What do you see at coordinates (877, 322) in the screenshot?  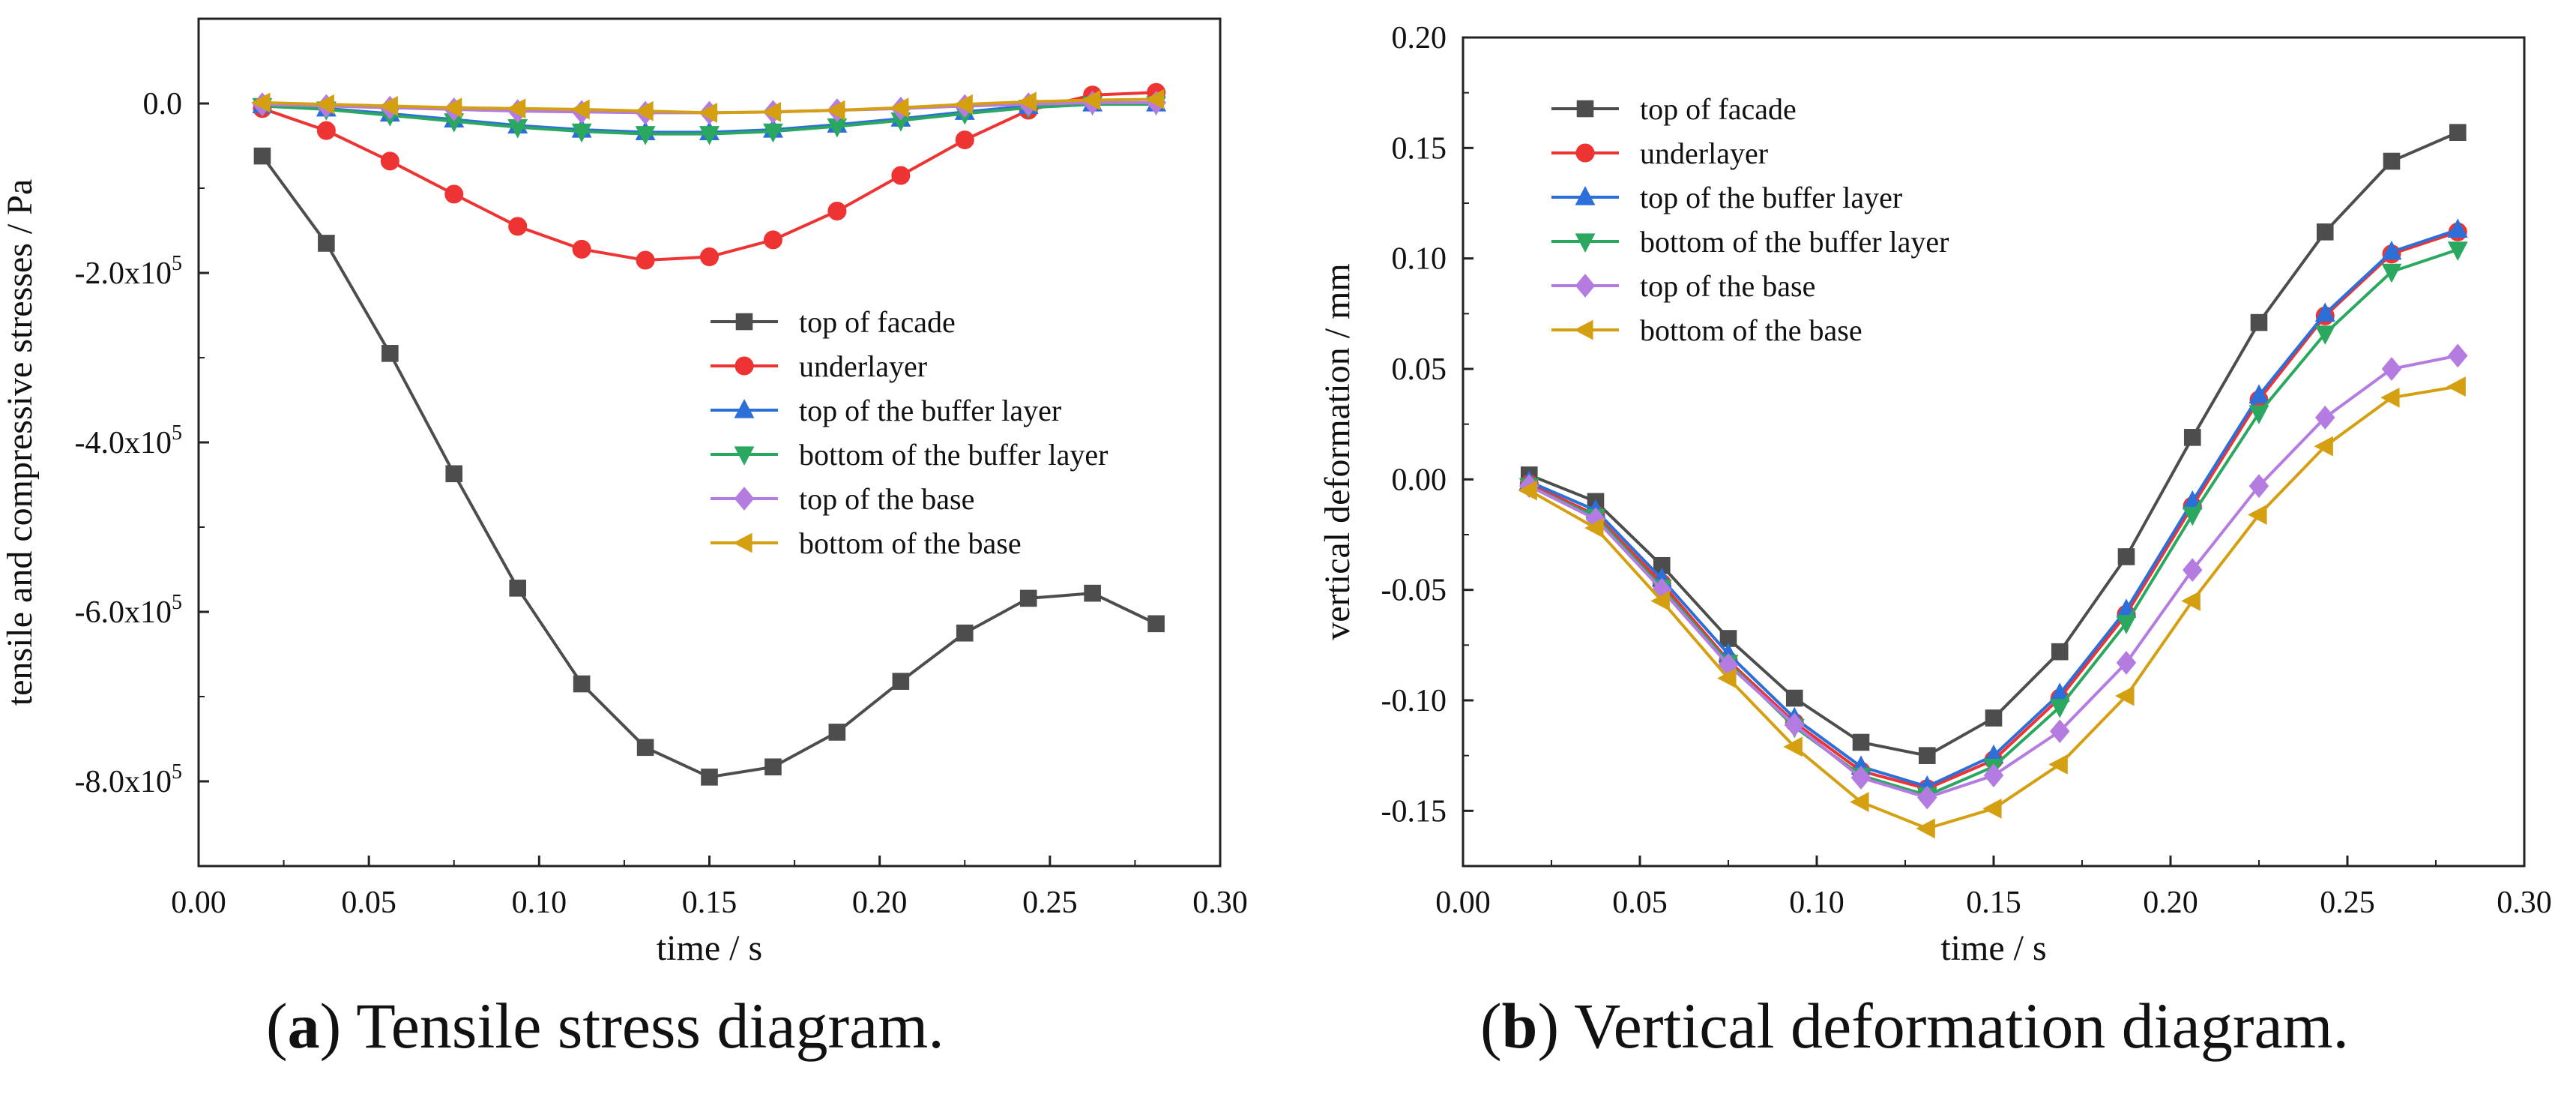 I see `legend-label: top of facade` at bounding box center [877, 322].